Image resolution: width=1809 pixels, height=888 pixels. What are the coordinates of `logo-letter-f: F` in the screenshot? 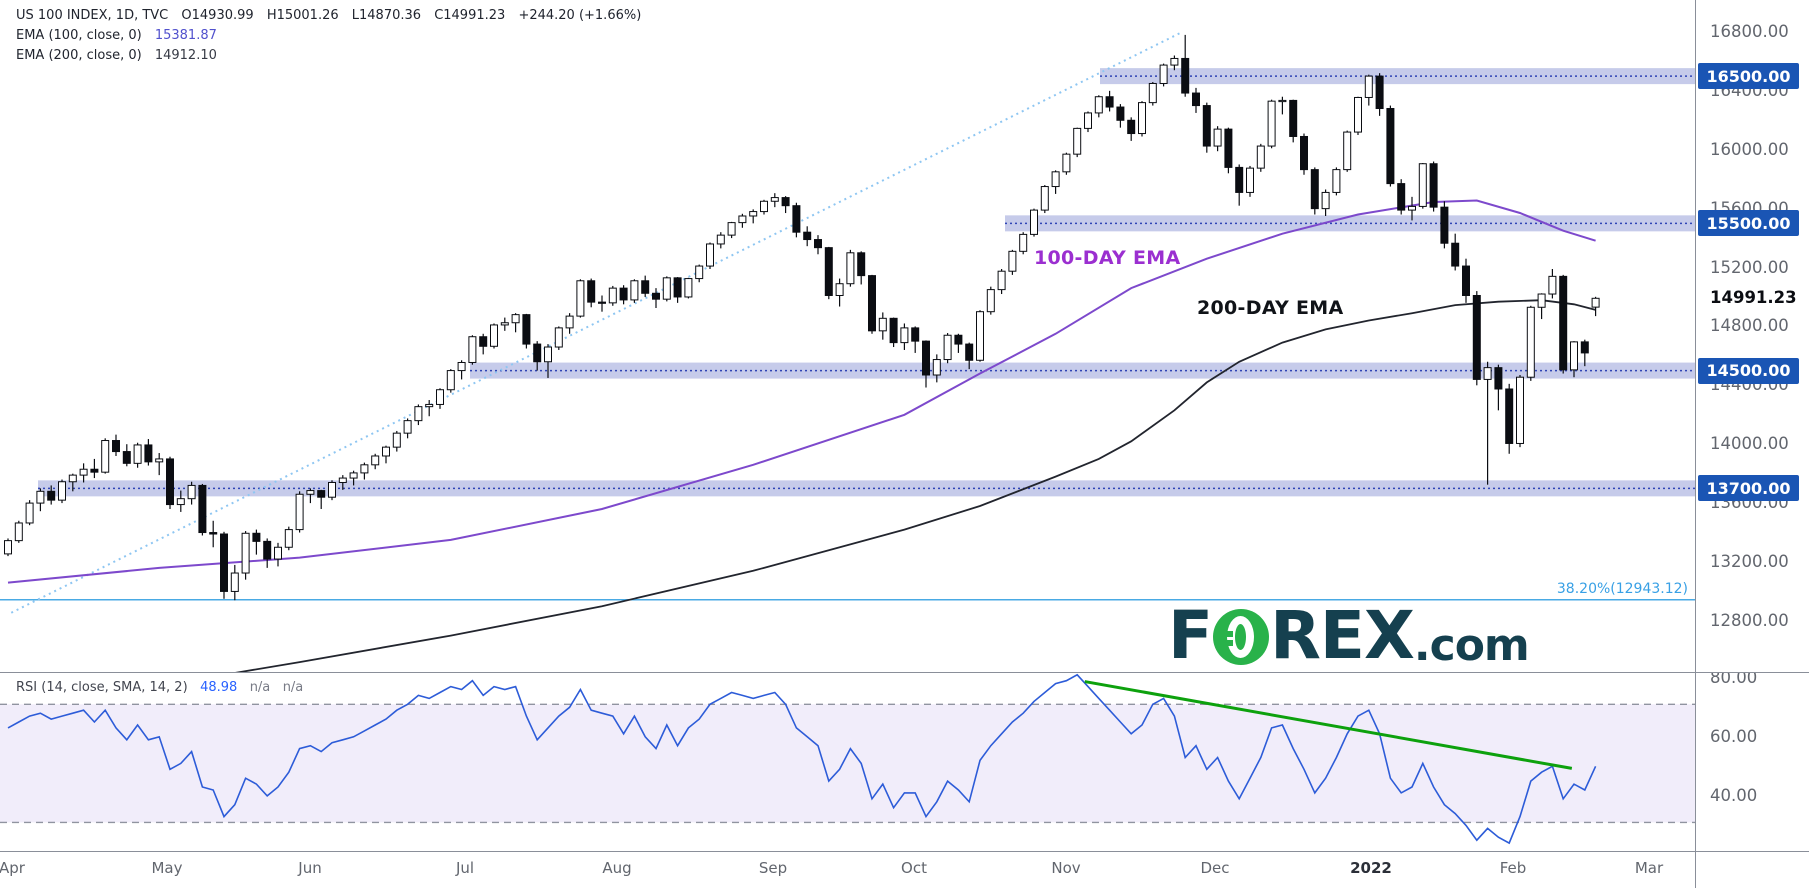 It's located at (1190, 635).